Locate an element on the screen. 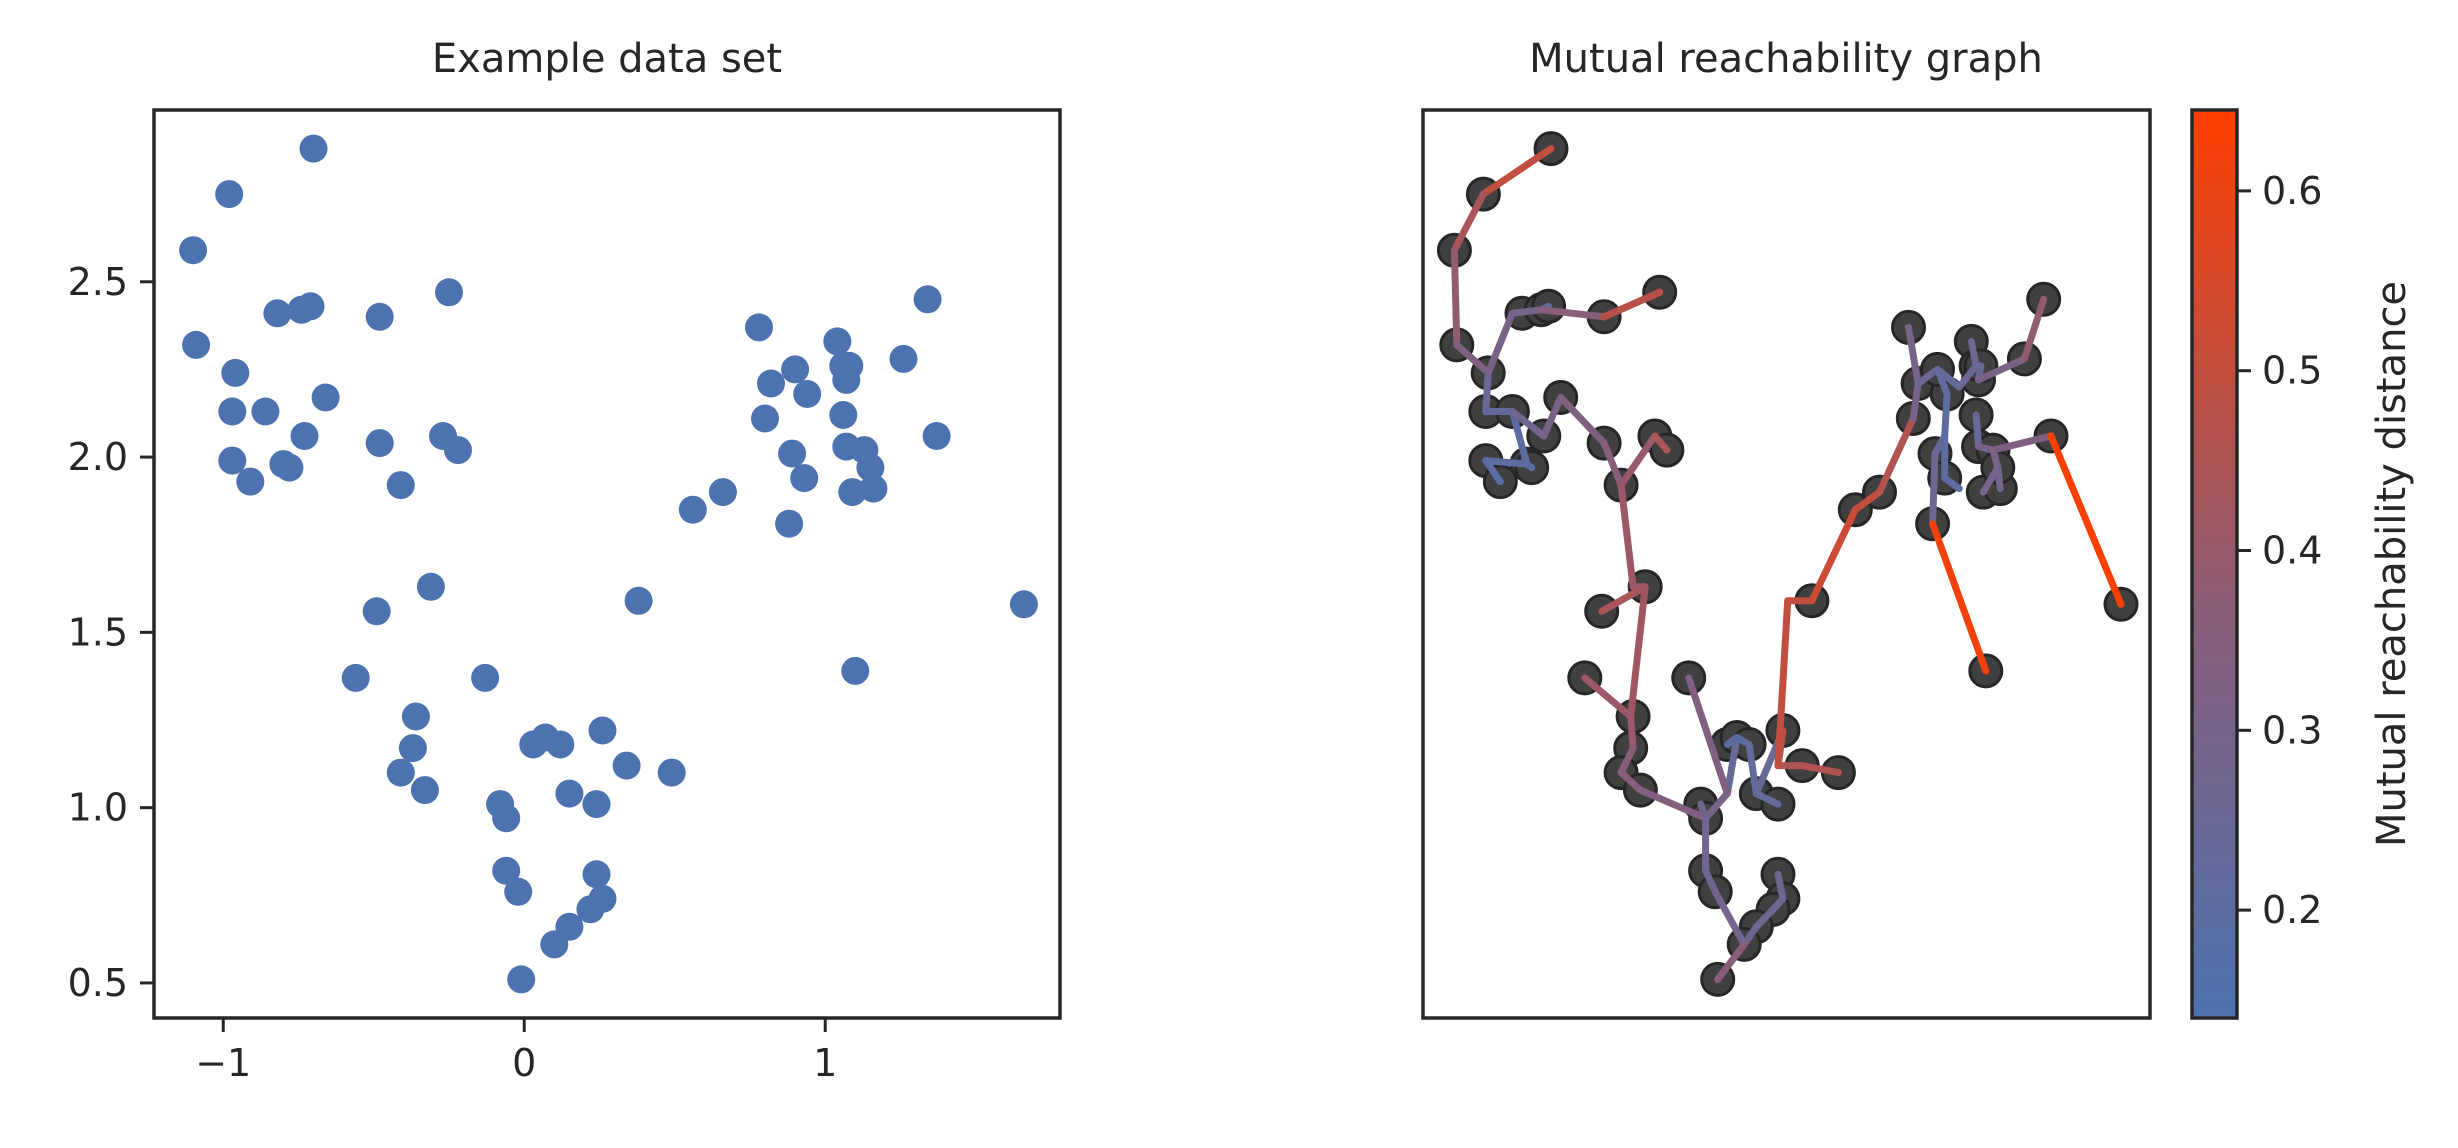 The height and width of the screenshot is (1148, 2458). graph-title: Mutual reachability graph is located at coordinates (1786, 59).